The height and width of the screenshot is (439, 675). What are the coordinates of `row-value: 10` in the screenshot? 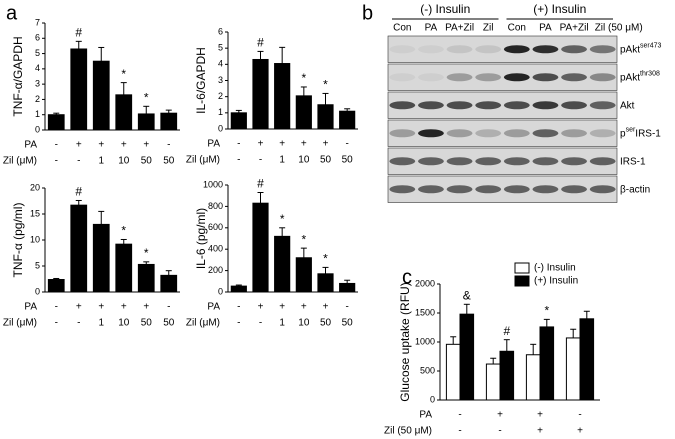 It's located at (304, 323).